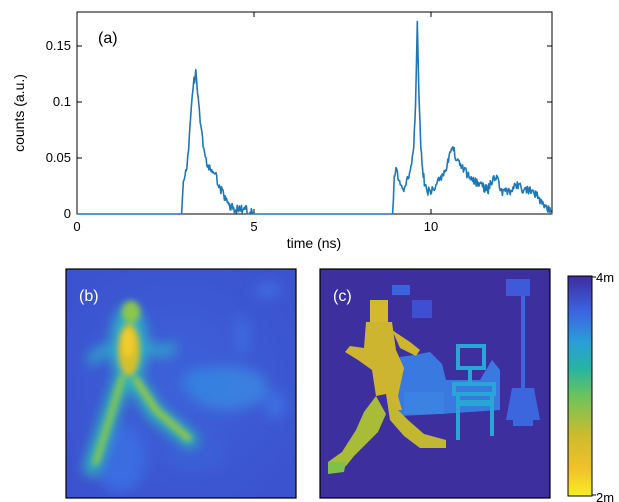  I want to click on colorbar-min-label: 2m, so click(605, 496).